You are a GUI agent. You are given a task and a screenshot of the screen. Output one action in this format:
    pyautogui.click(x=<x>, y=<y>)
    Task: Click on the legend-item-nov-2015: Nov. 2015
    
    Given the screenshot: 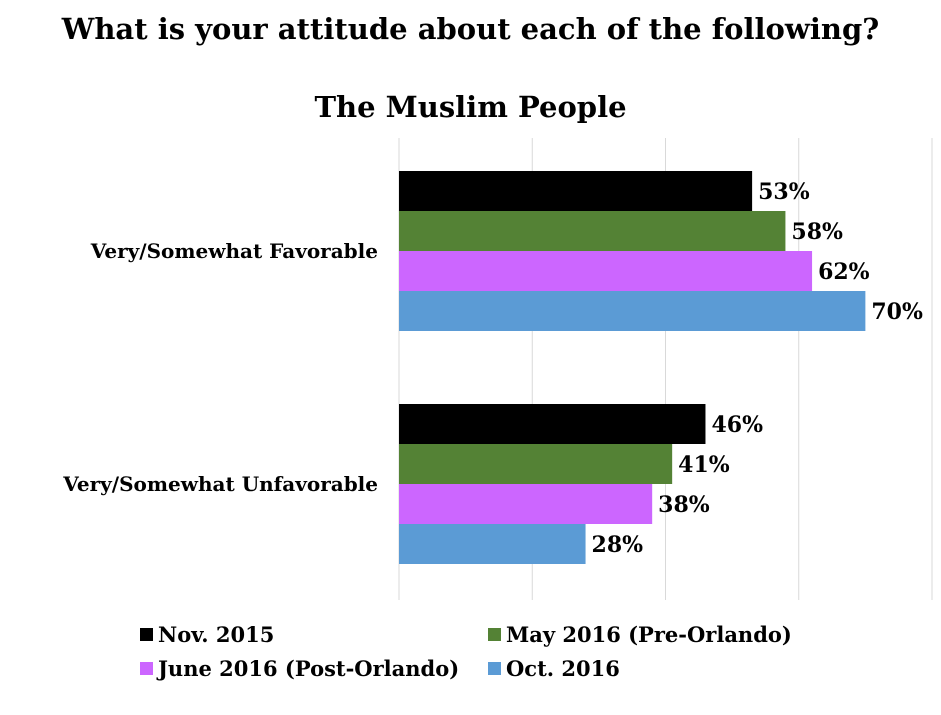 What is the action you would take?
    pyautogui.click(x=207, y=634)
    